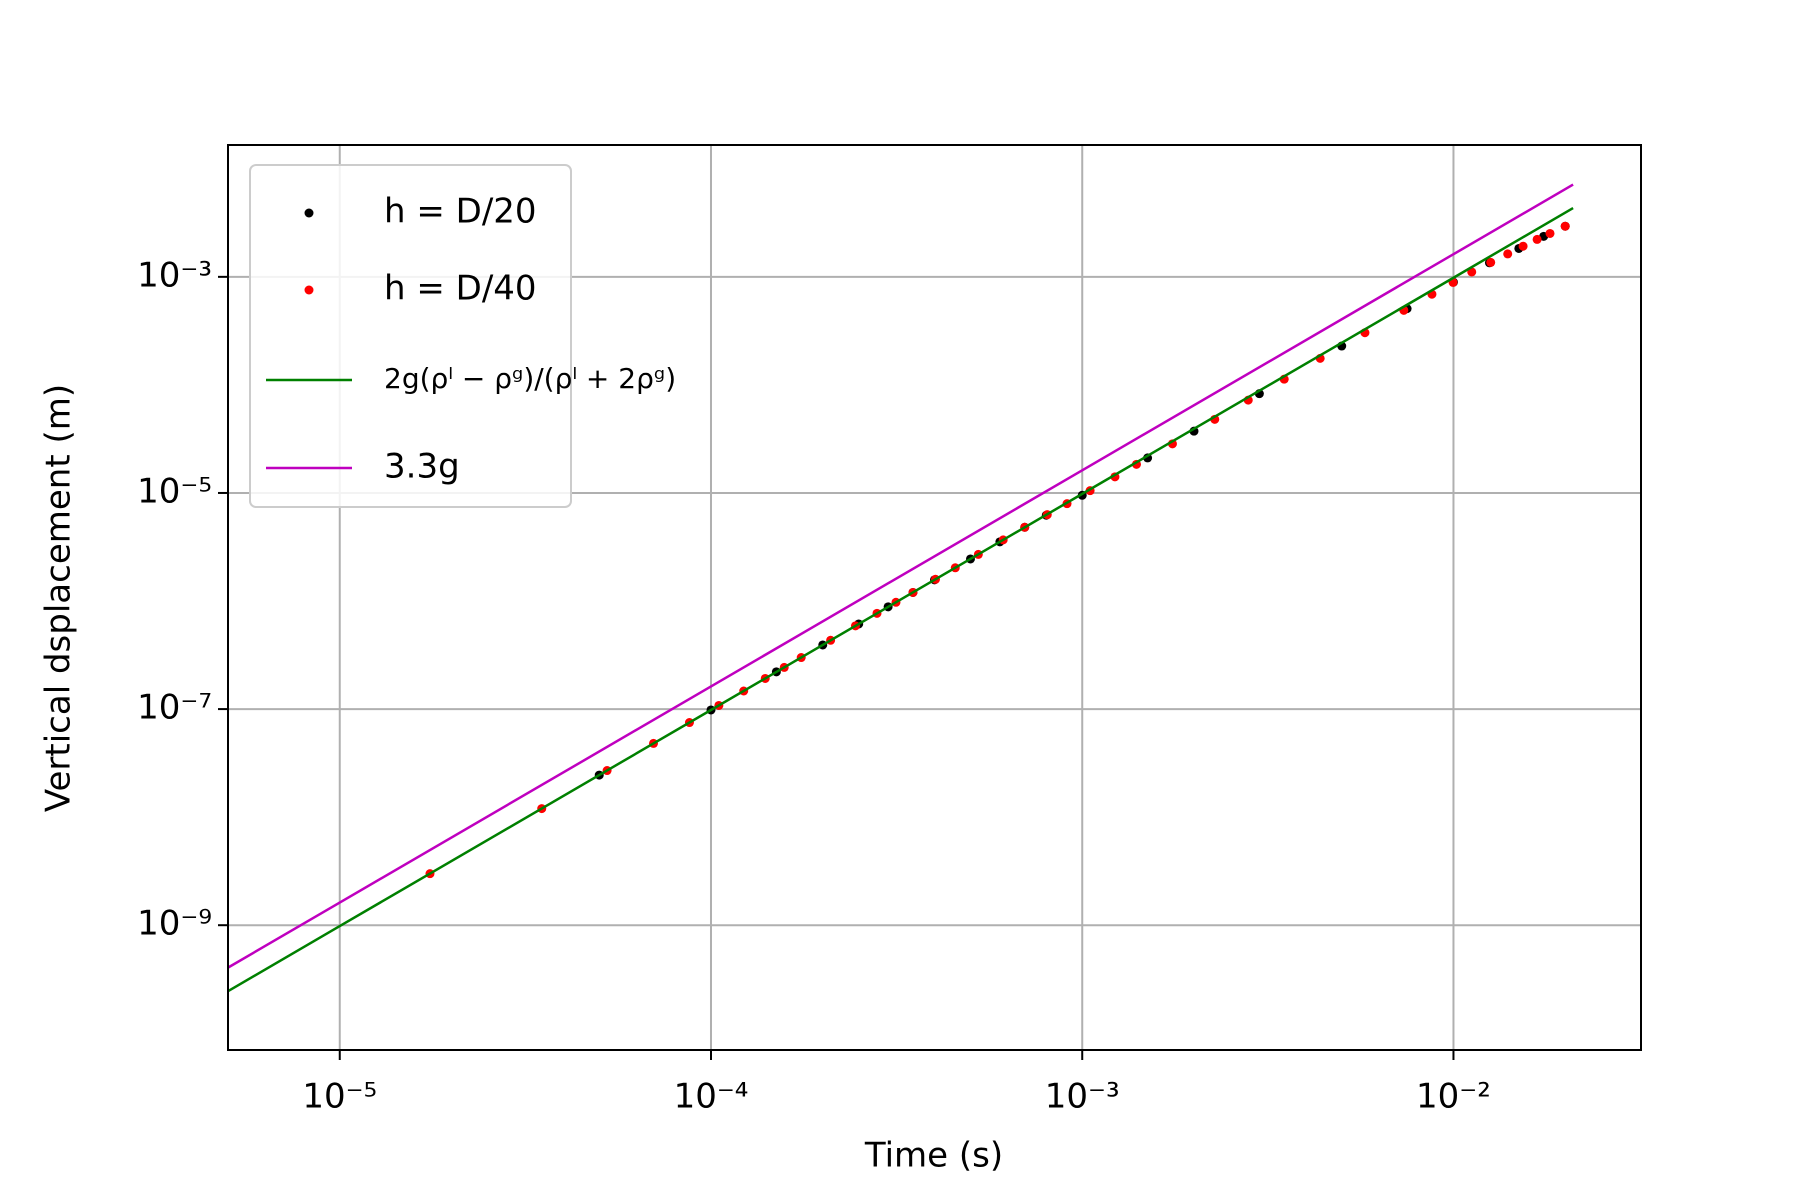 The height and width of the screenshot is (1200, 1800). What do you see at coordinates (933, 1156) in the screenshot?
I see `x-axis-label: Time (s)` at bounding box center [933, 1156].